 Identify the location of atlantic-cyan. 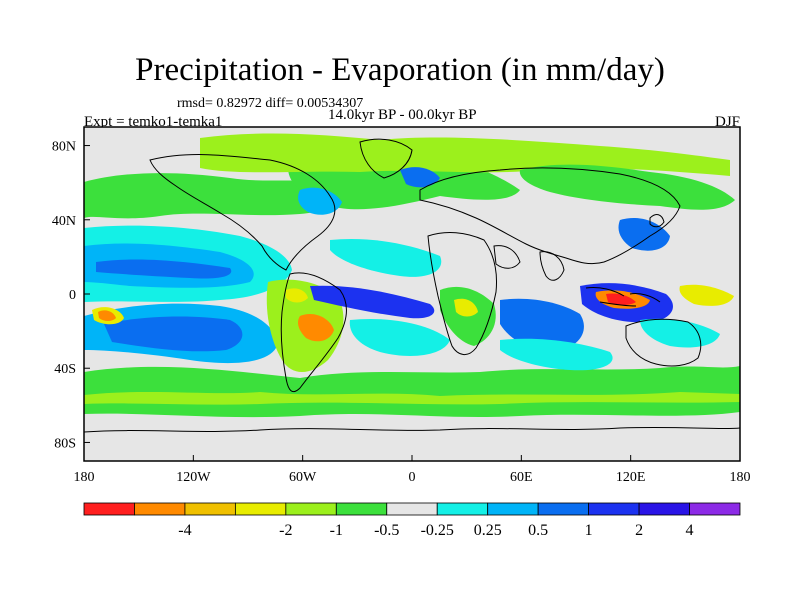
(386, 257).